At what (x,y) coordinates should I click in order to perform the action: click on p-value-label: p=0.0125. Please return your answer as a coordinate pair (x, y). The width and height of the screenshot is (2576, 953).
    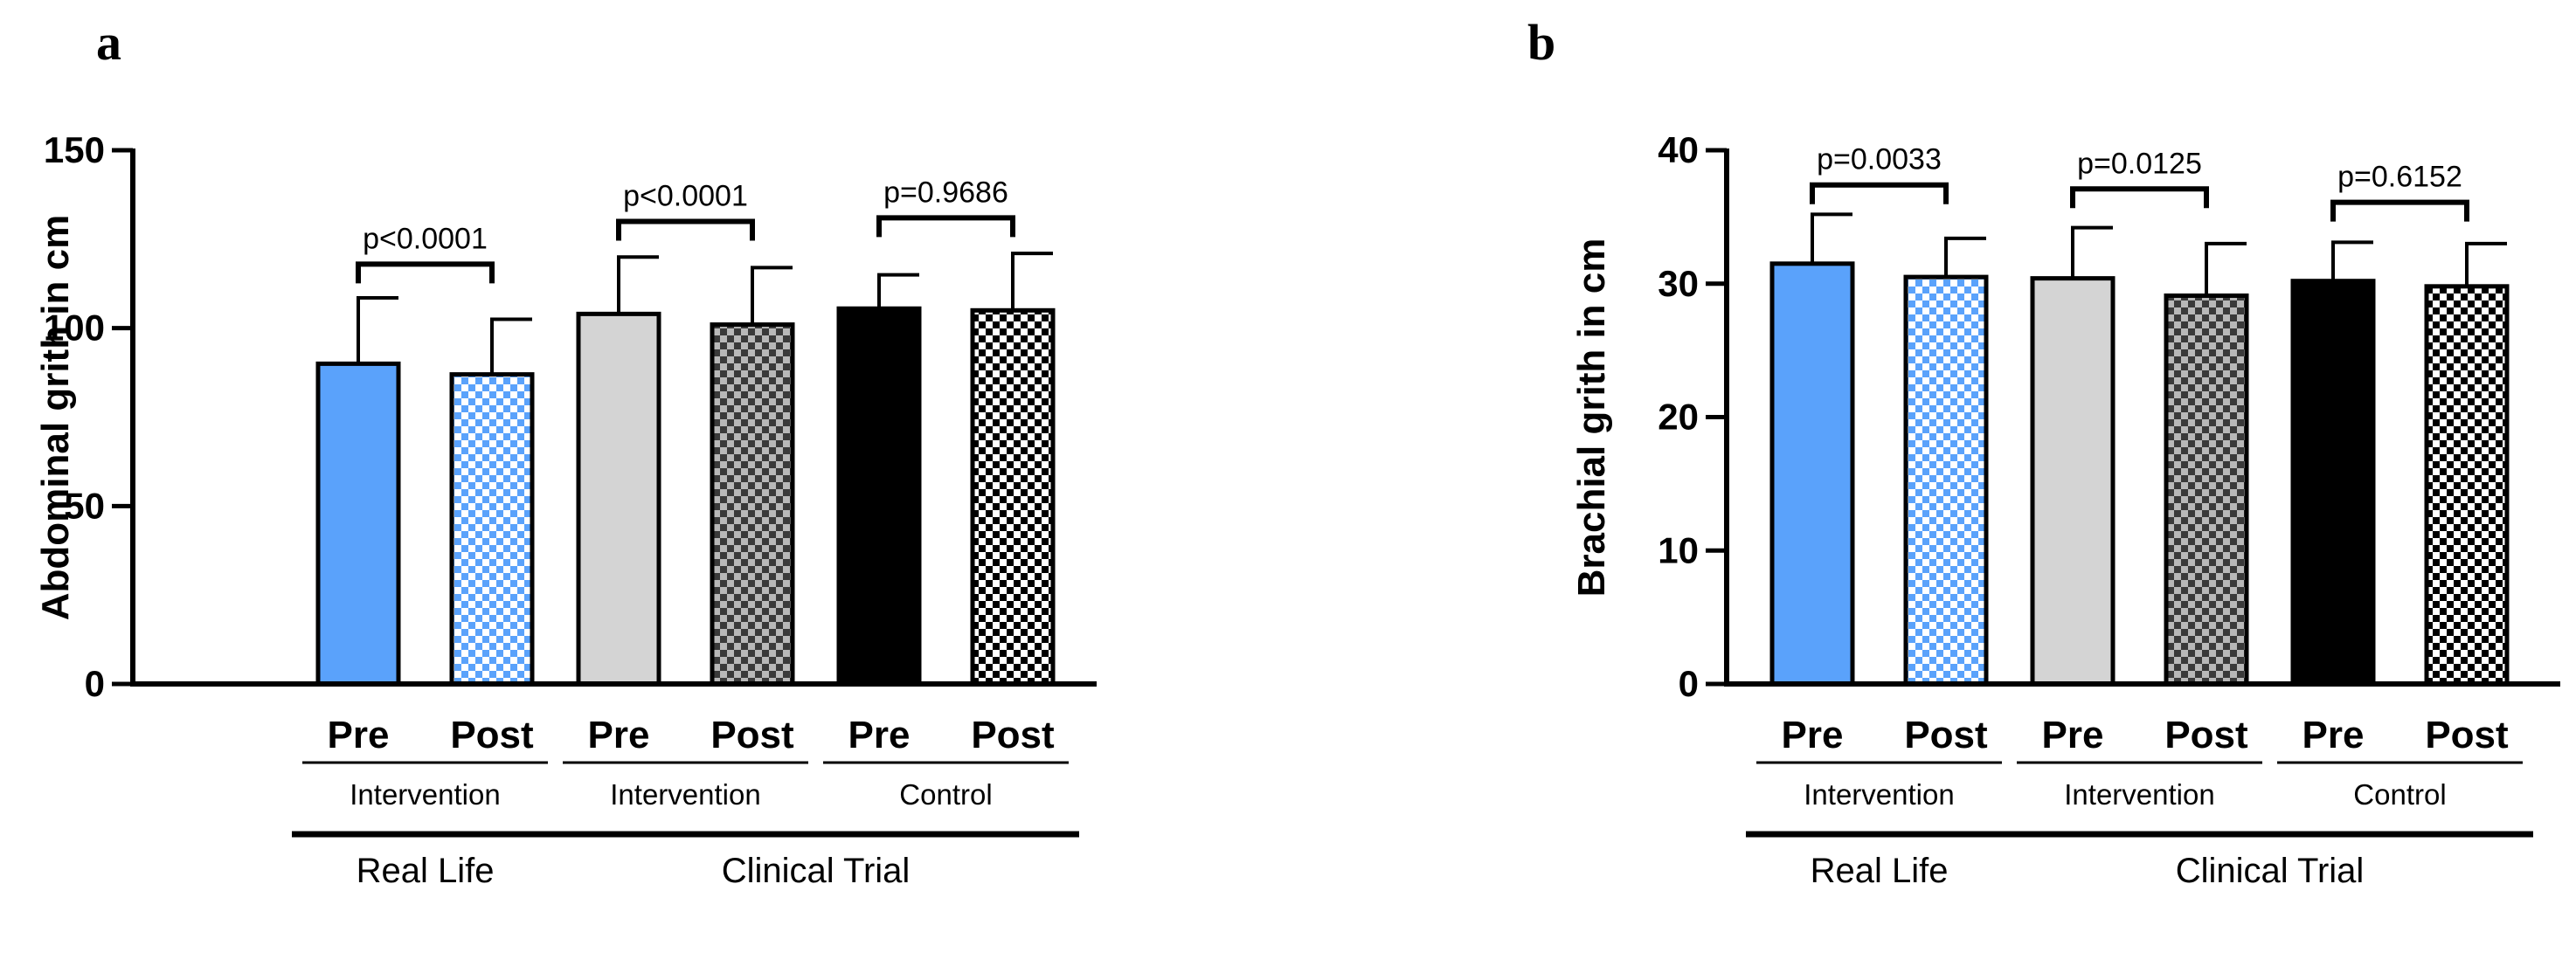
    Looking at the image, I should click on (2139, 163).